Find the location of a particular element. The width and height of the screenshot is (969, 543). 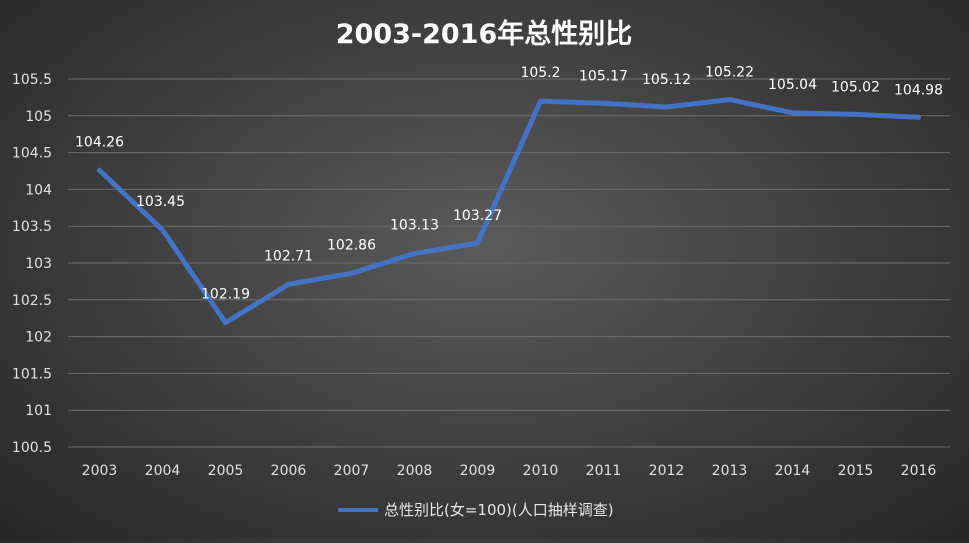

data-label: 105.17 is located at coordinates (603, 76).